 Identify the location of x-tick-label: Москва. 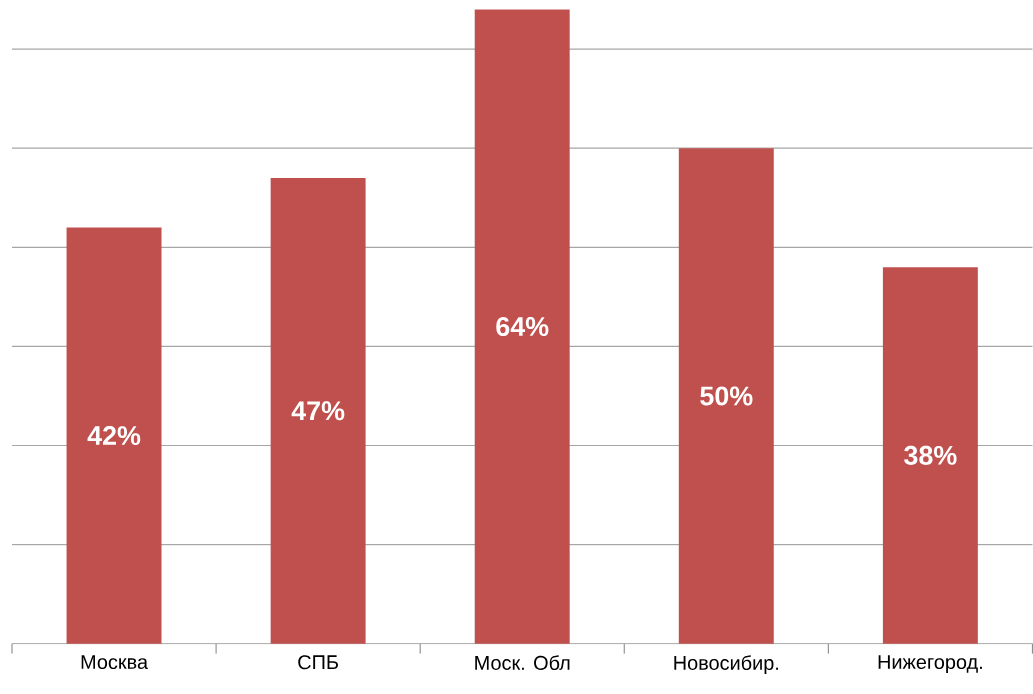
(115, 662).